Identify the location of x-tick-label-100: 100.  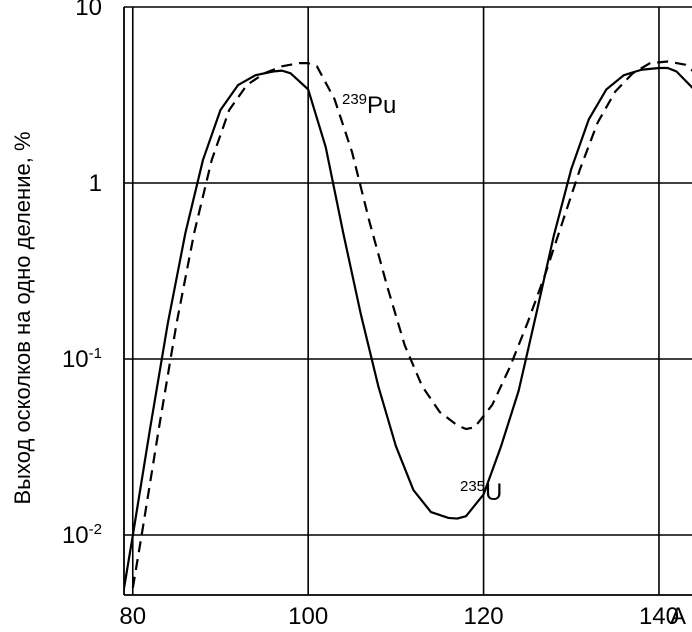
(308, 616).